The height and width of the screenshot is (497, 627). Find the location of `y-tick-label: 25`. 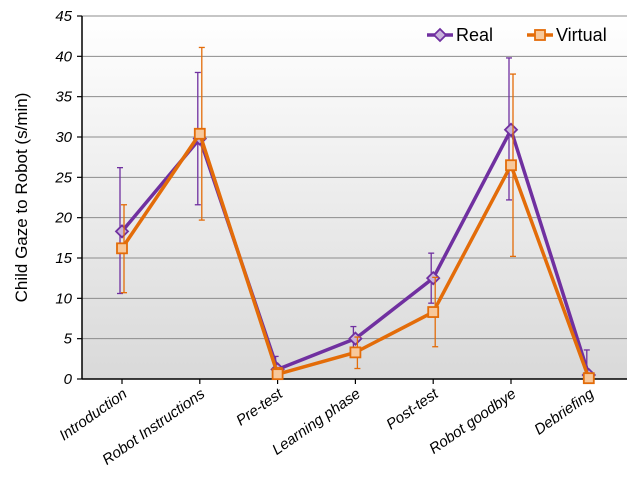

y-tick-label: 25 is located at coordinates (63, 177).